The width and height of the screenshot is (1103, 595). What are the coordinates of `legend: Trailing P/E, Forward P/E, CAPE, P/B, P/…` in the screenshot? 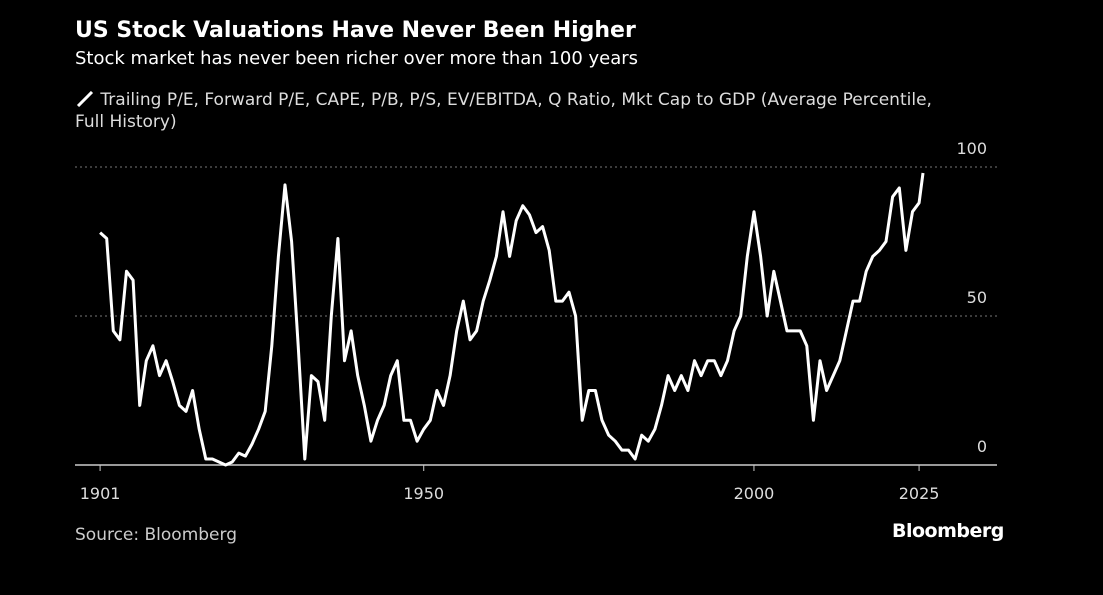 It's located at (510, 111).